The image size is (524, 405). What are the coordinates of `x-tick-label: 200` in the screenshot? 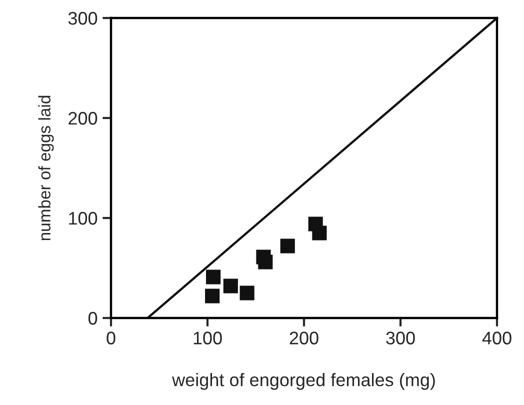 It's located at (304, 338).